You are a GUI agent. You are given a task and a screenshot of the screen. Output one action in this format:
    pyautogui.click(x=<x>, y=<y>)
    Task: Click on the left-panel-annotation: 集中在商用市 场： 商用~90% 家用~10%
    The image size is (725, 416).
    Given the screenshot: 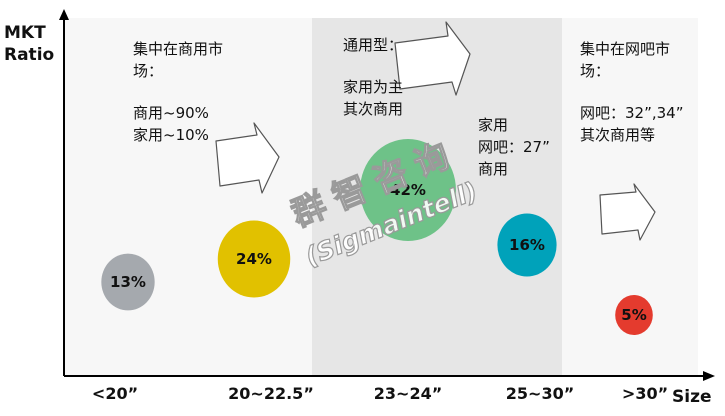 What is the action you would take?
    pyautogui.click(x=178, y=92)
    